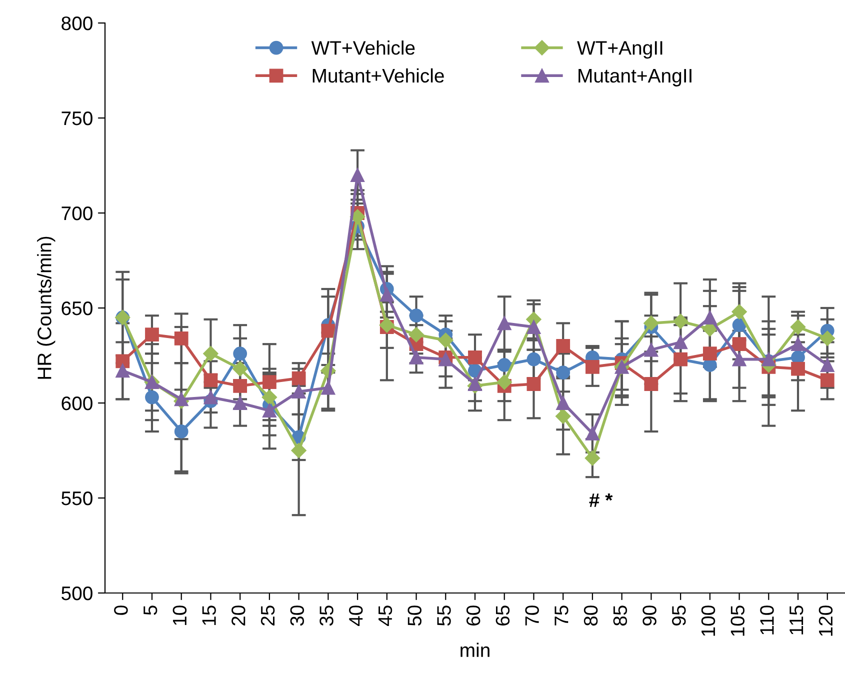 The width and height of the screenshot is (845, 677). Describe the element at coordinates (473, 616) in the screenshot. I see `x-tick-label: 60` at that location.